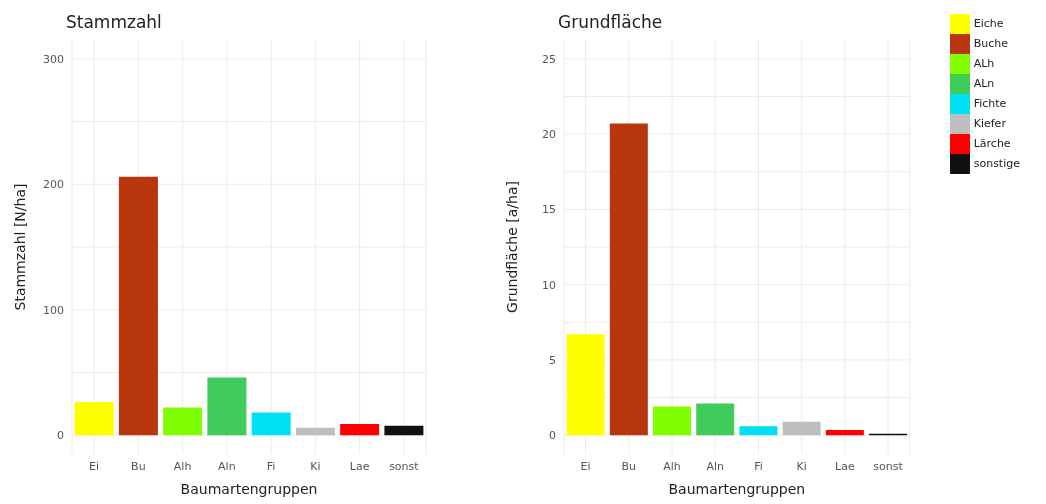  I want to click on y-axis-title: Stammzahl [N/ha], so click(19, 247).